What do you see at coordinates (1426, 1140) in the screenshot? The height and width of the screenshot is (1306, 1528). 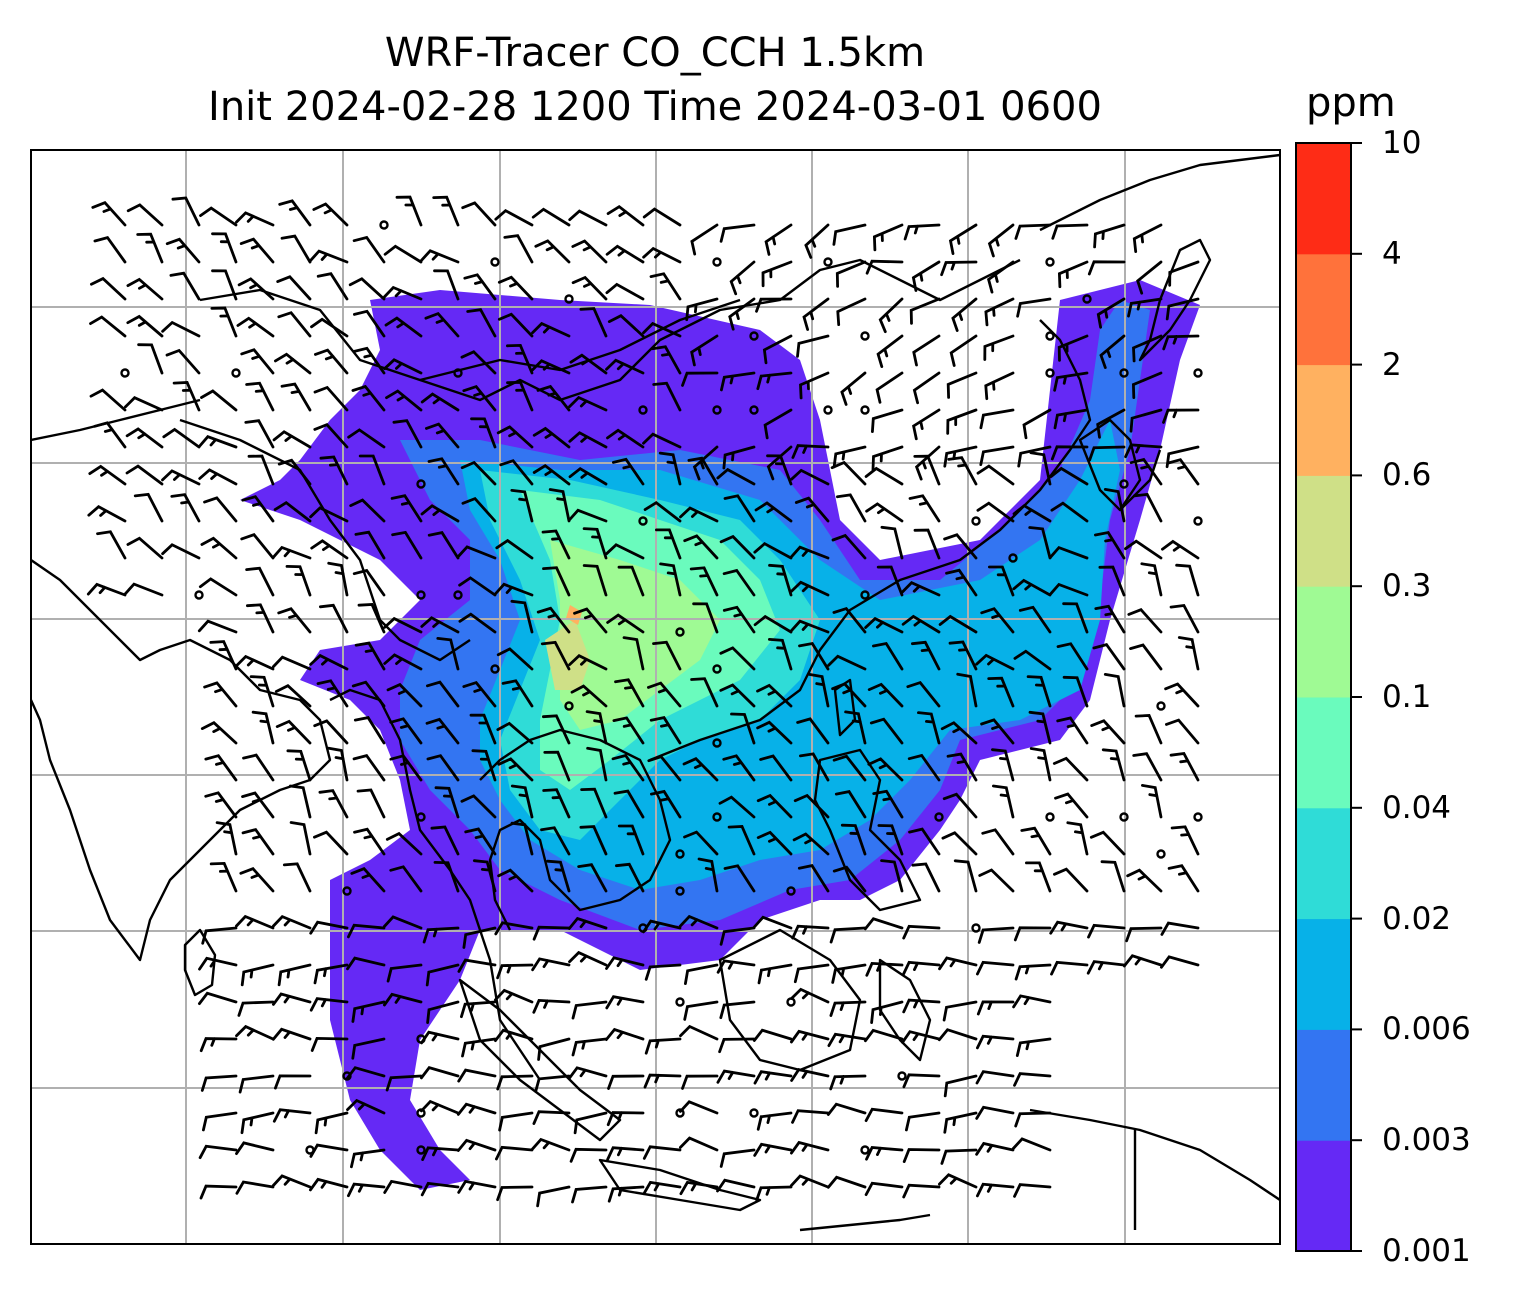 I see `colorbar-tick-label: 0.003` at bounding box center [1426, 1140].